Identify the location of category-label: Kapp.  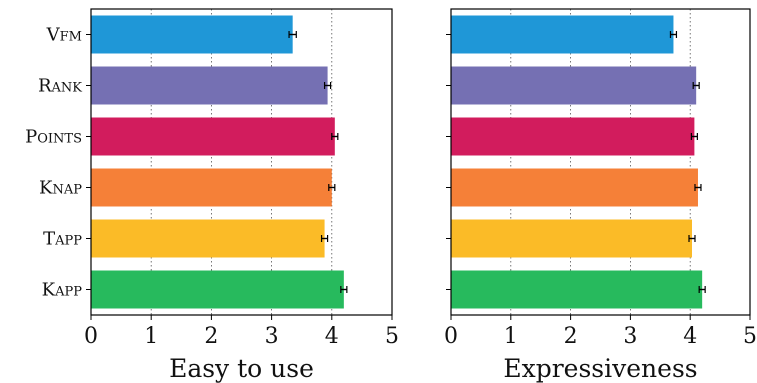
(62, 290).